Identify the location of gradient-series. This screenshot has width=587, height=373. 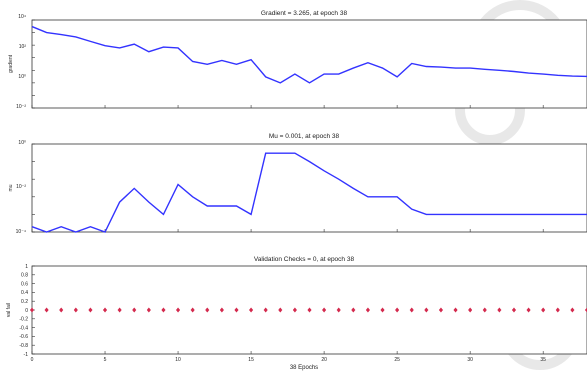
(309, 54).